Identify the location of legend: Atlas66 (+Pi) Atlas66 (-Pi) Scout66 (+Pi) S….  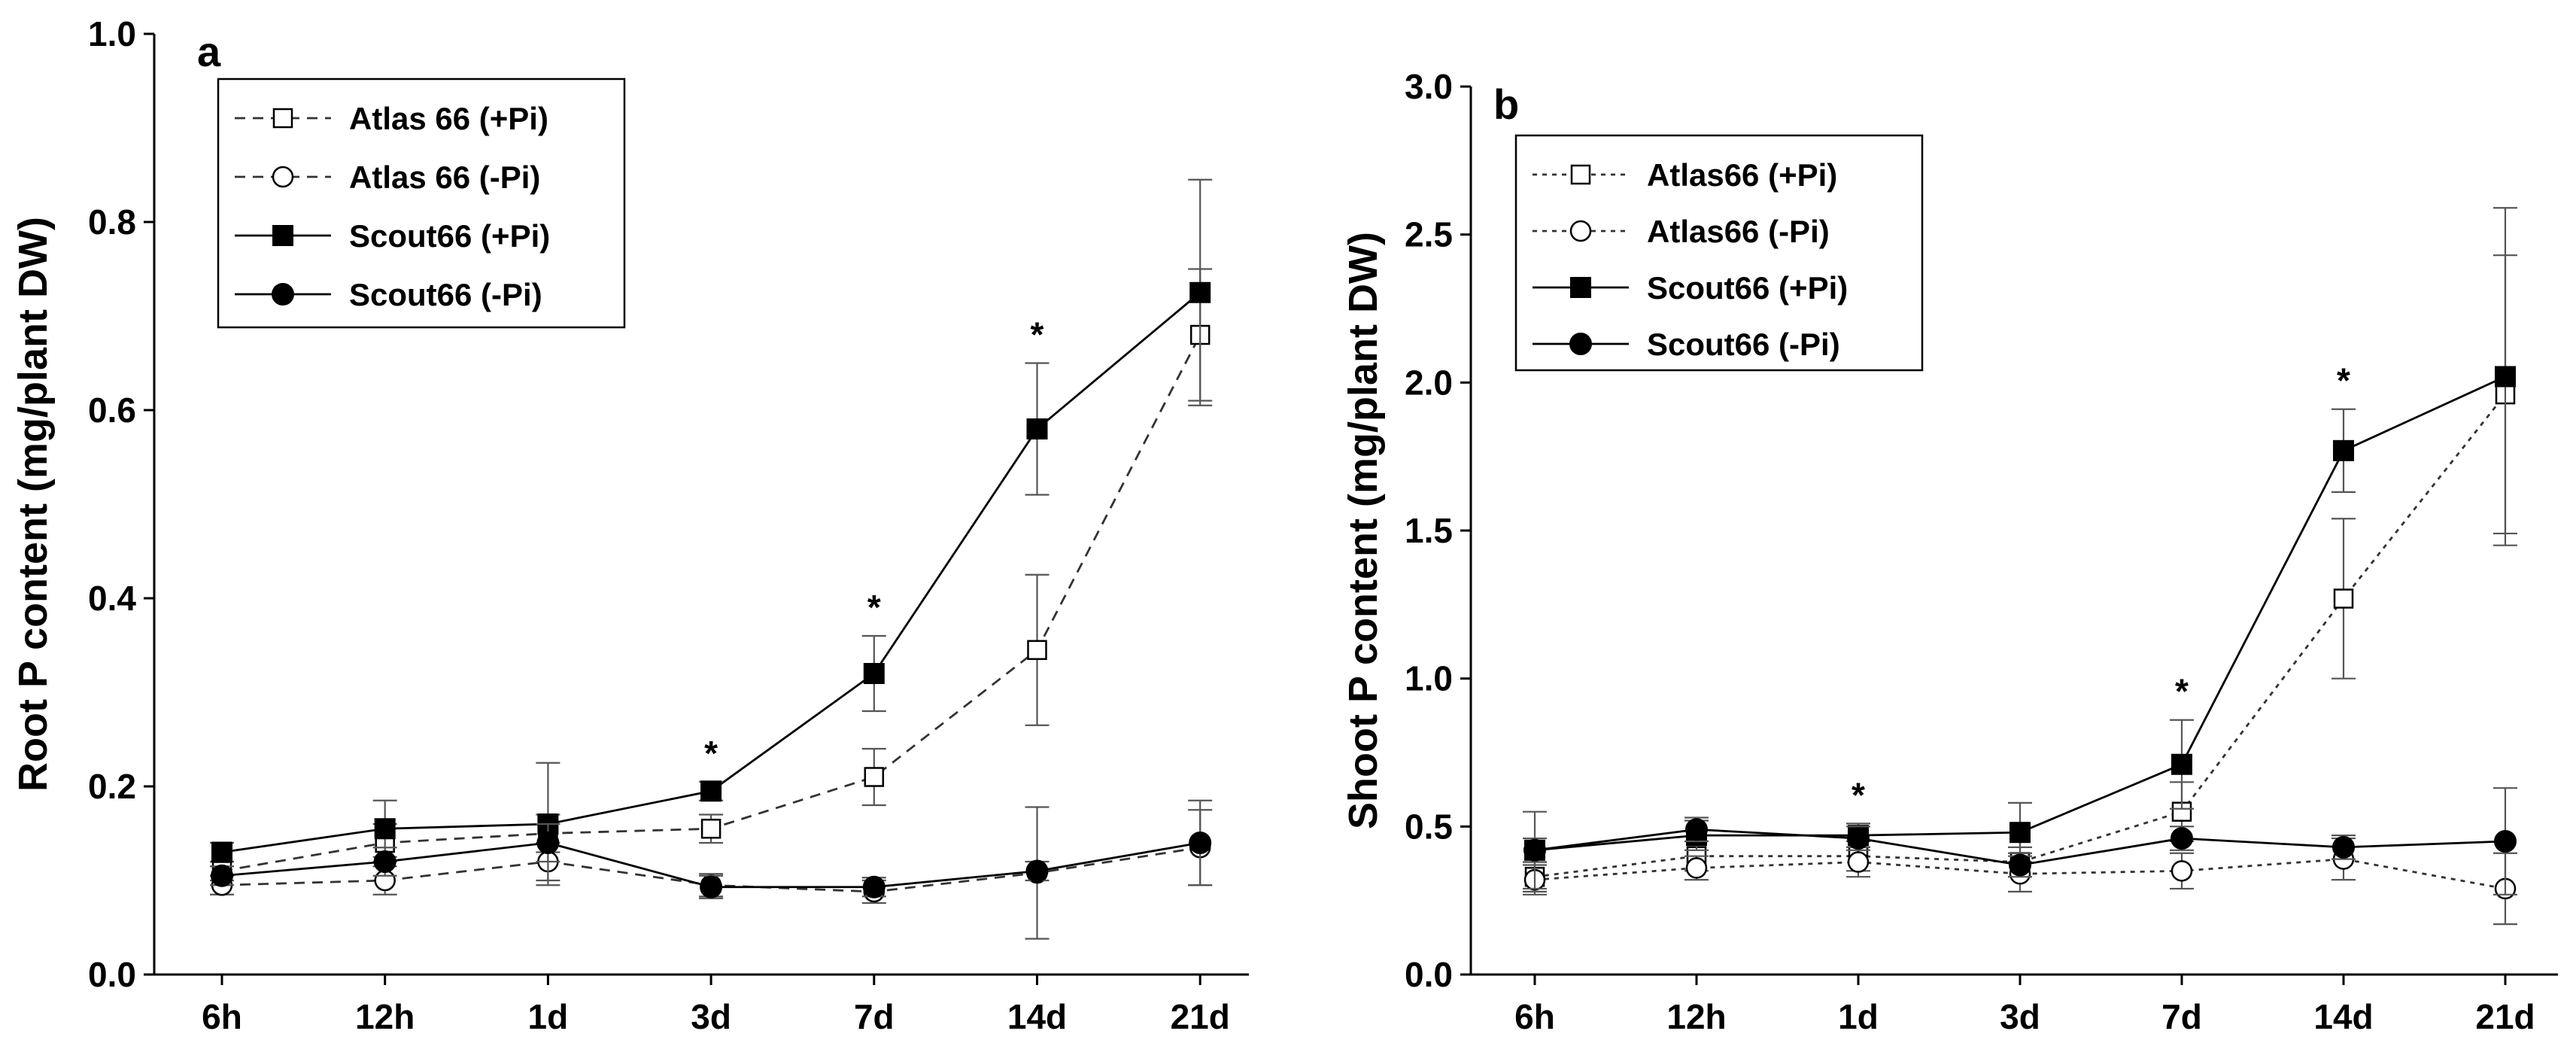
(1719, 253).